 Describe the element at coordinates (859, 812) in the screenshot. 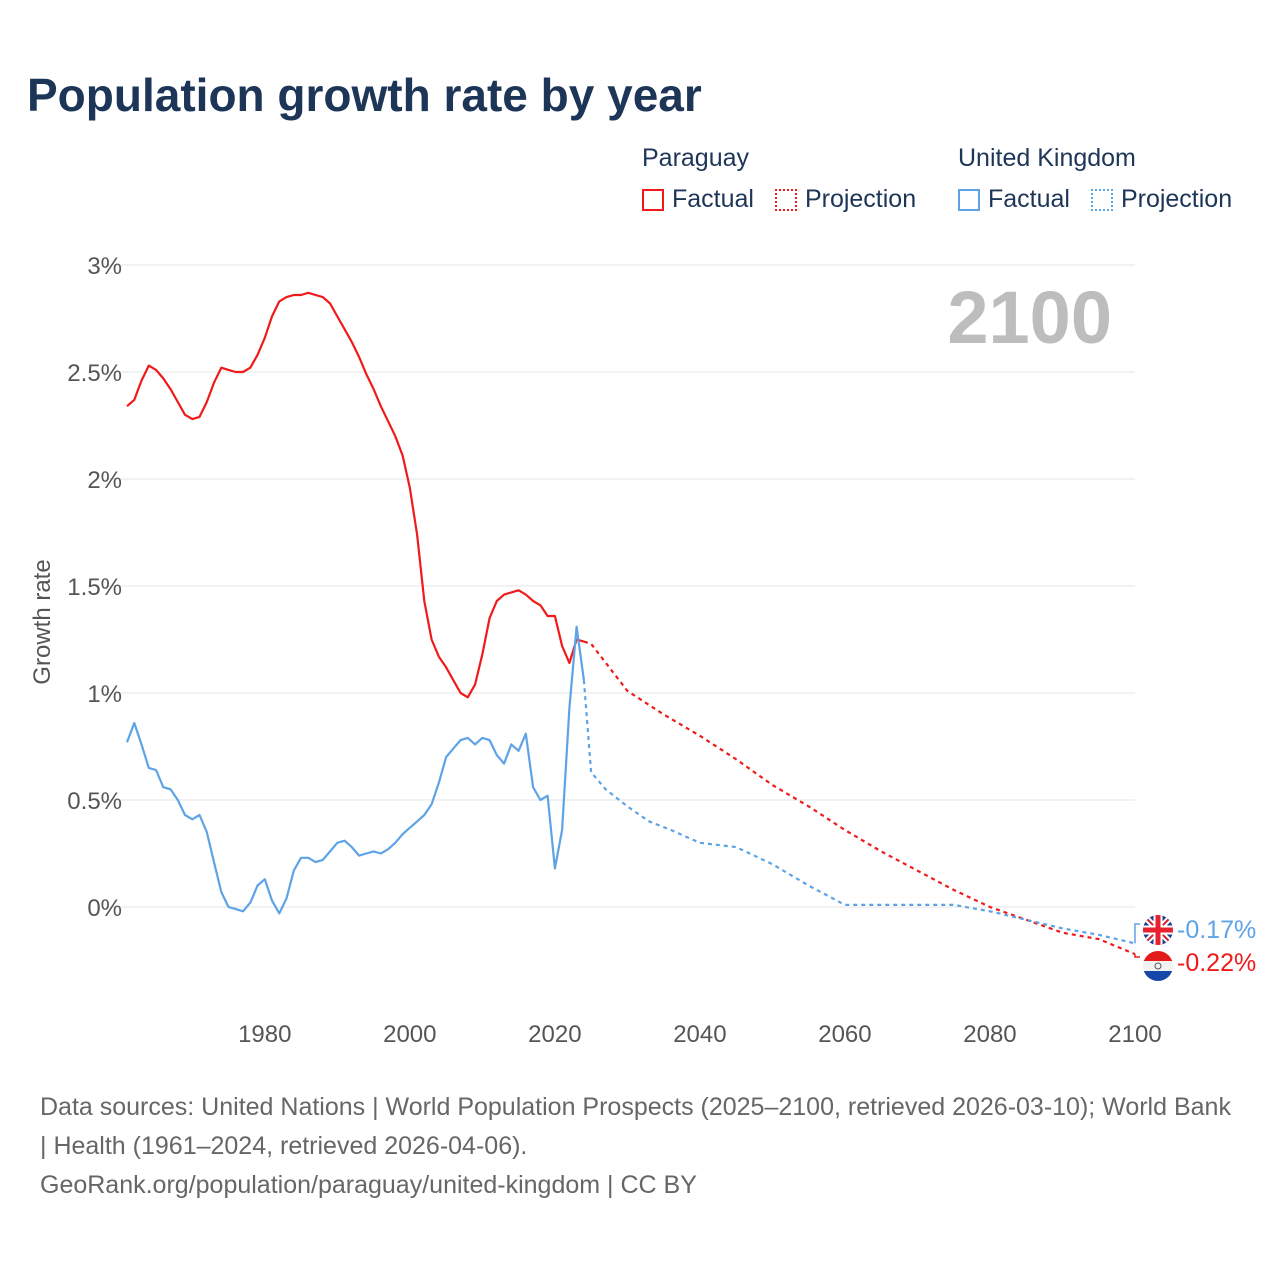

I see `series-line-united-kingdom-projection` at that location.